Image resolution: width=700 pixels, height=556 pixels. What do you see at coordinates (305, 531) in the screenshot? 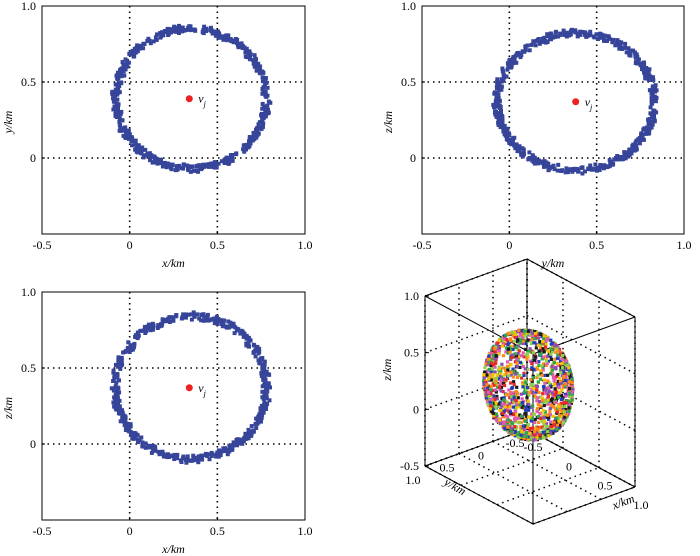
I see `x-tick-label: 1.0` at bounding box center [305, 531].